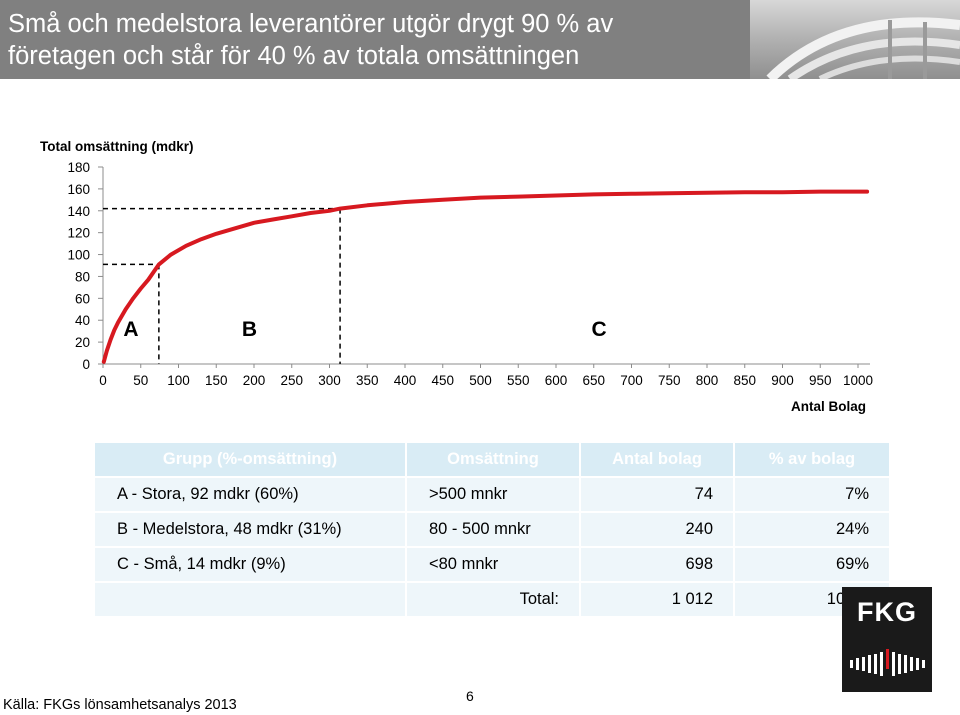  What do you see at coordinates (442, 380) in the screenshot?
I see `x-tick-label: 450` at bounding box center [442, 380].